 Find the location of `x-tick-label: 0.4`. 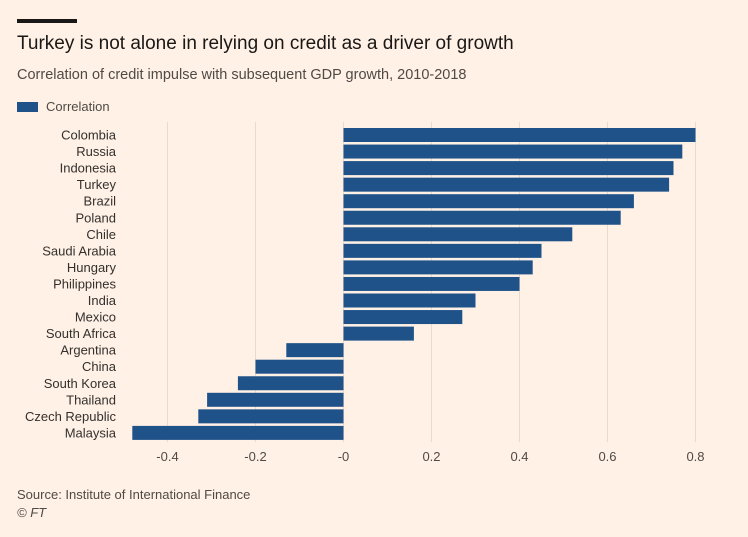

x-tick-label: 0.4 is located at coordinates (519, 456).